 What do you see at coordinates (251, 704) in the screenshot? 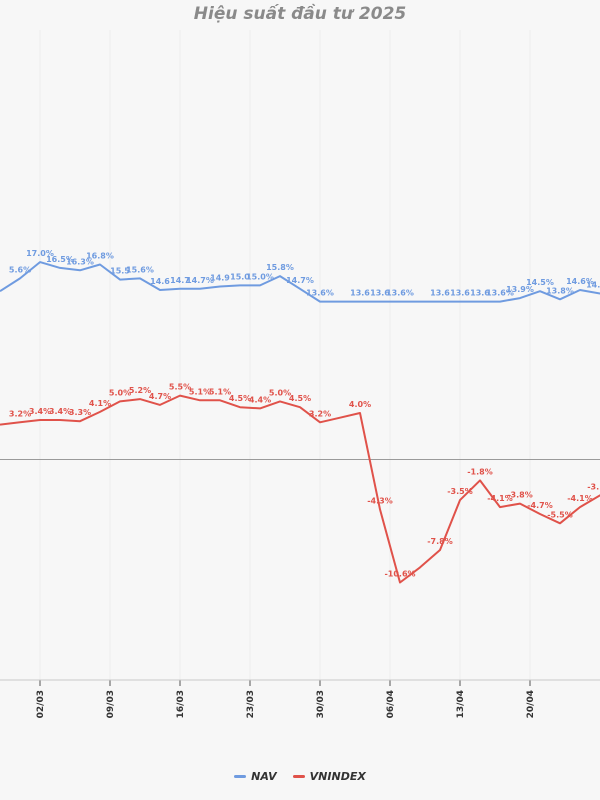
I see `x-tick-label: 23/03` at bounding box center [251, 704].